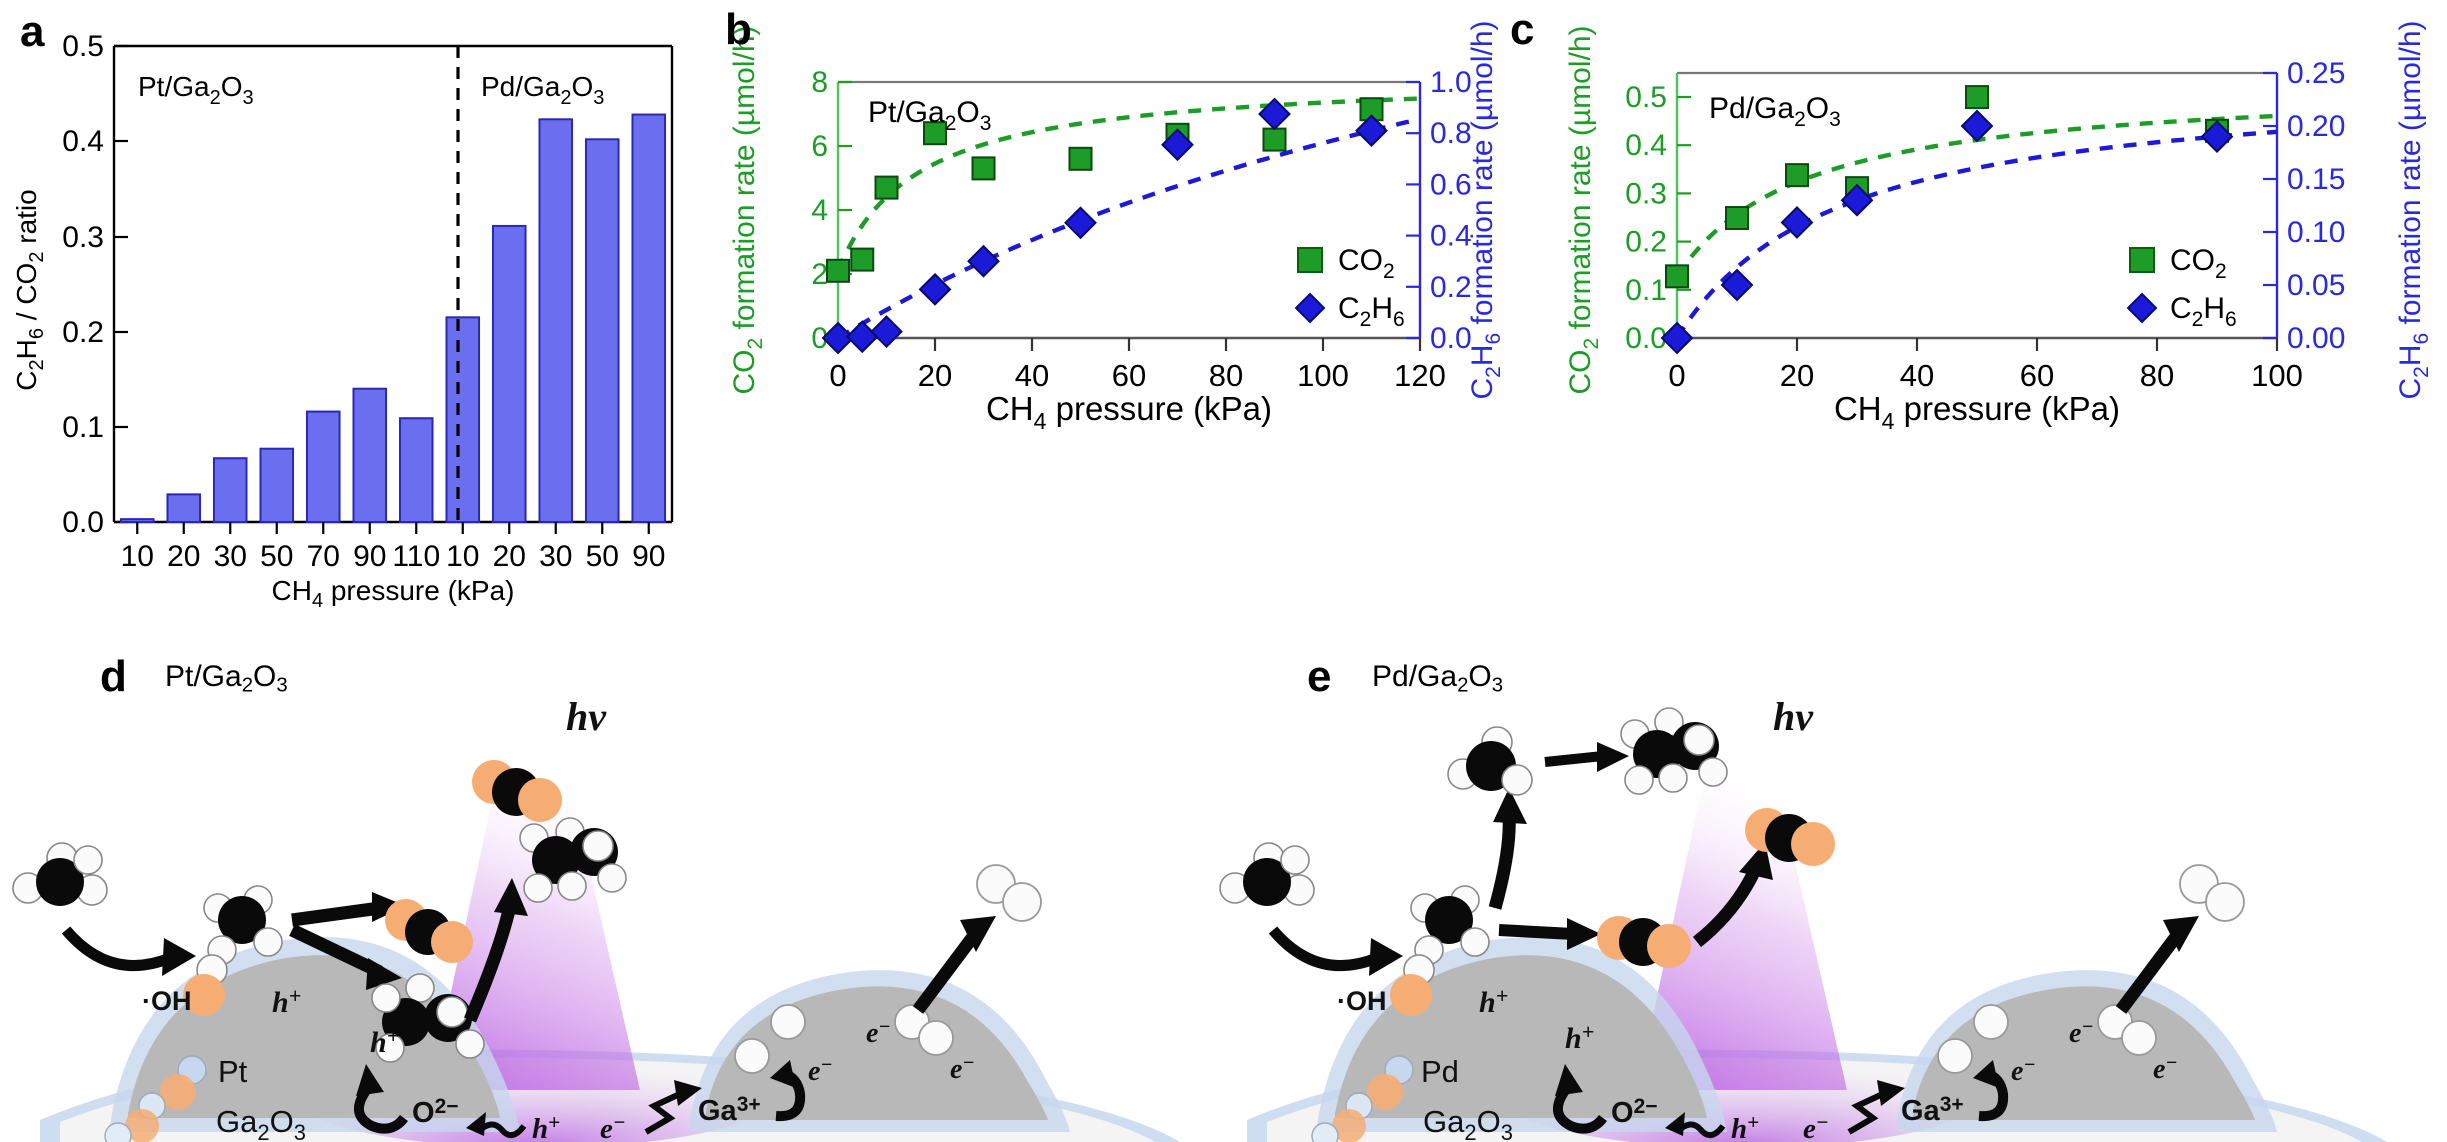  I want to click on panel-b-right-ticklabels: 0.0 0.2 0.4 0.6 0.8 1.0, so click(1451, 210).